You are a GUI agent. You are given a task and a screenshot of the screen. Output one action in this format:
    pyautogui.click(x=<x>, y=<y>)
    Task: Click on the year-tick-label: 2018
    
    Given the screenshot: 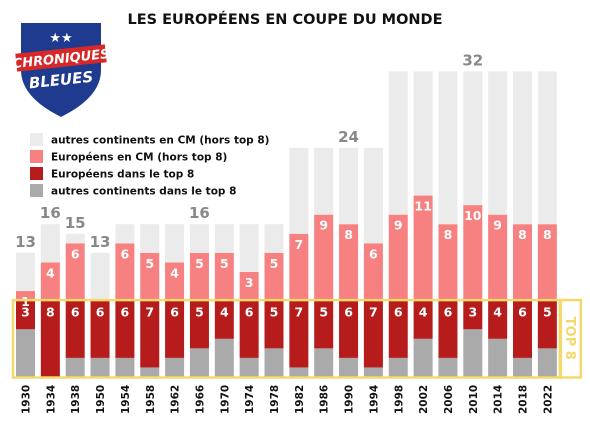 What is the action you would take?
    pyautogui.click(x=524, y=399)
    